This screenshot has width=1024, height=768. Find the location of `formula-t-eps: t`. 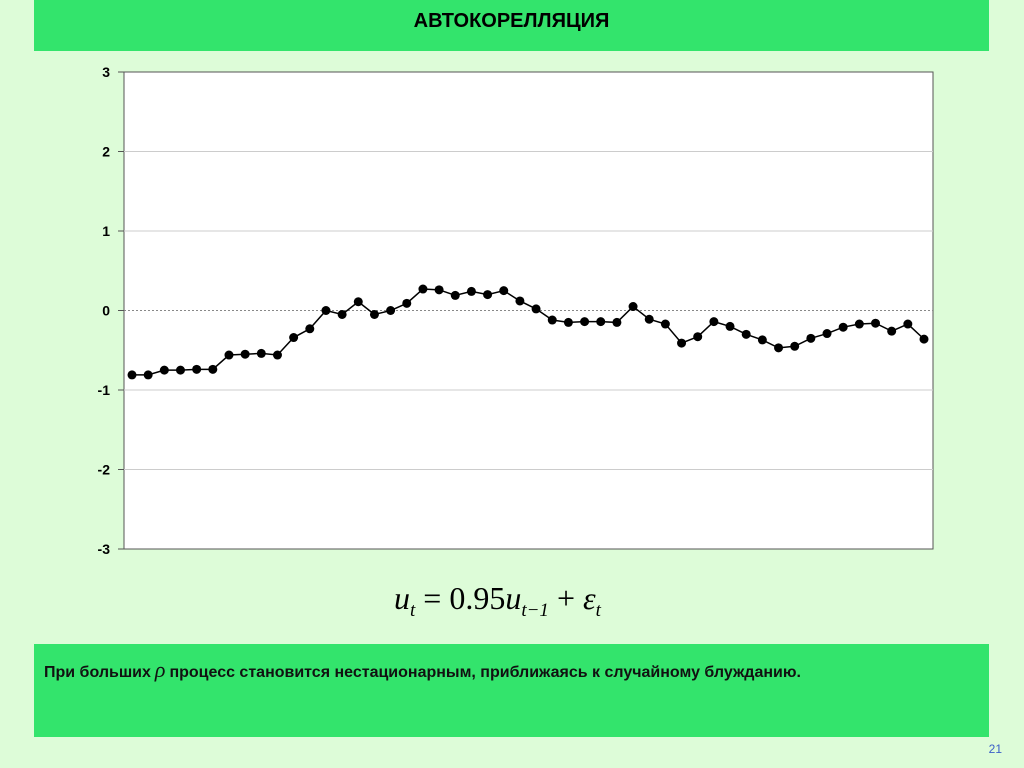

formula-t-eps: t is located at coordinates (598, 610).